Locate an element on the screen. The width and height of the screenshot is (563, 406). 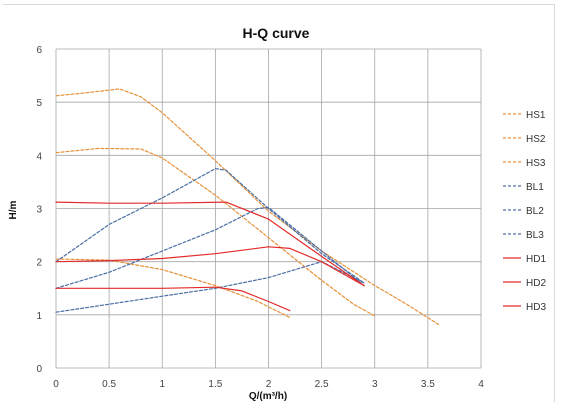
x-tick-label: 3.5 is located at coordinates (428, 384).